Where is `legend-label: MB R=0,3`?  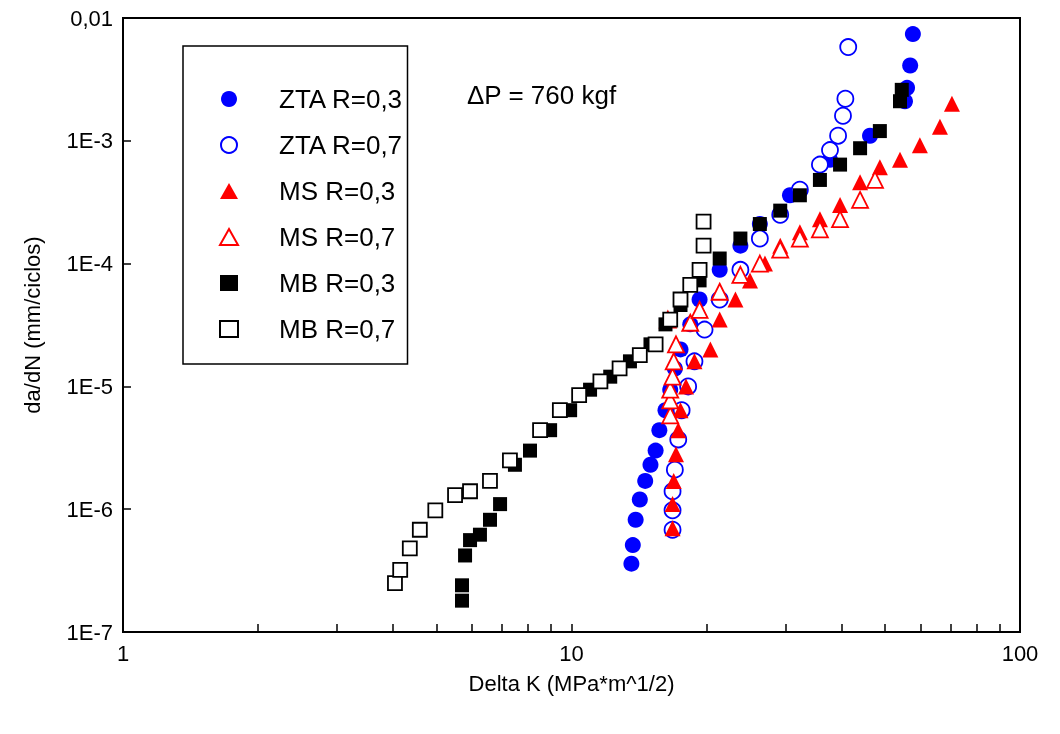
legend-label: MB R=0,3 is located at coordinates (337, 283).